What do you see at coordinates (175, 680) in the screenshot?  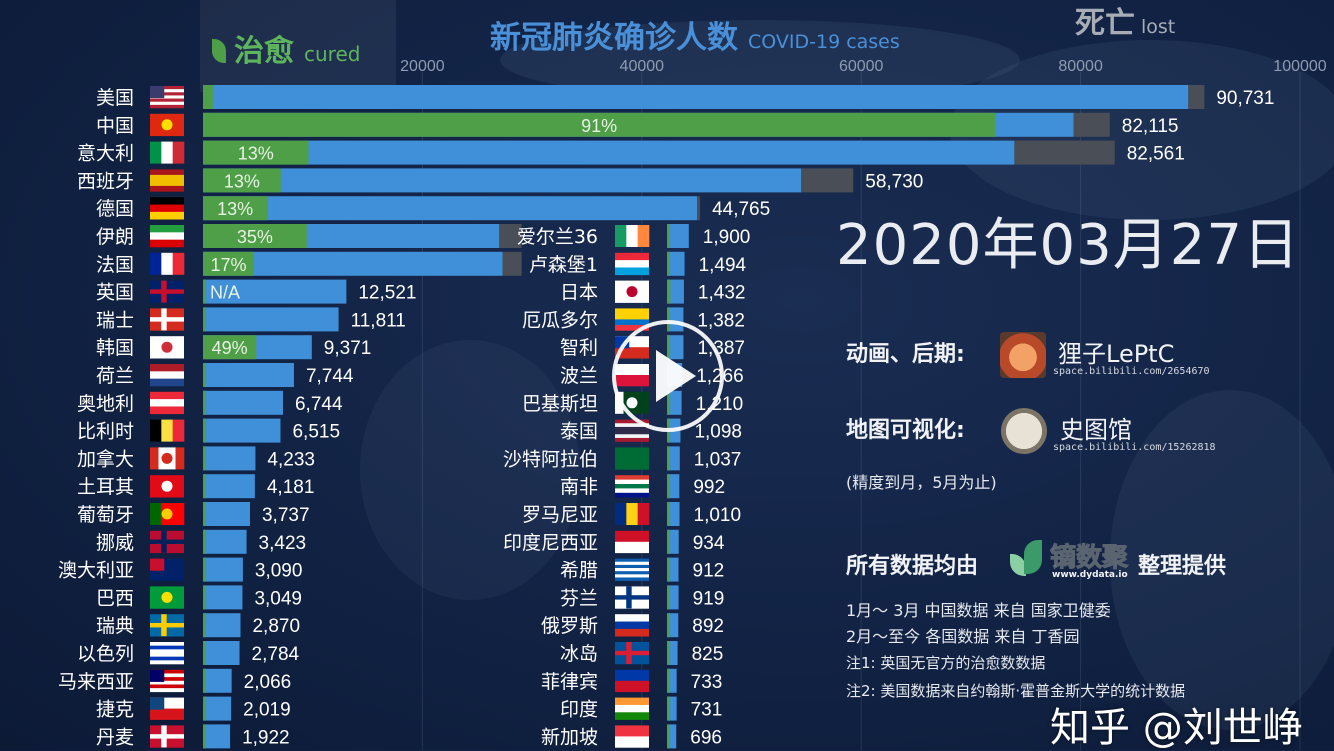 I see `bar-row: 马来西亚 2,066` at bounding box center [175, 680].